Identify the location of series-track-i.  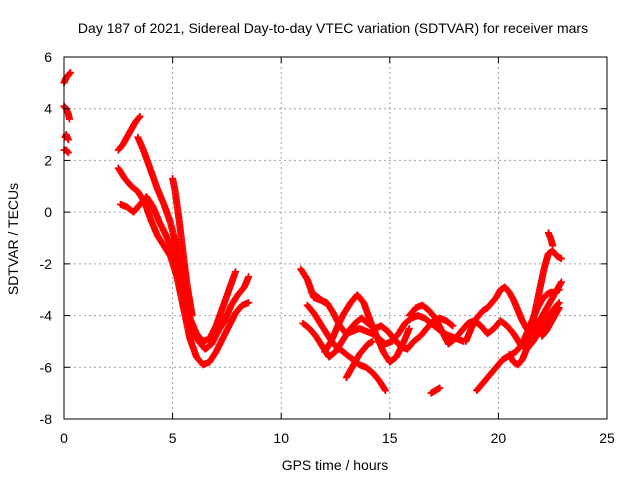
(182, 247).